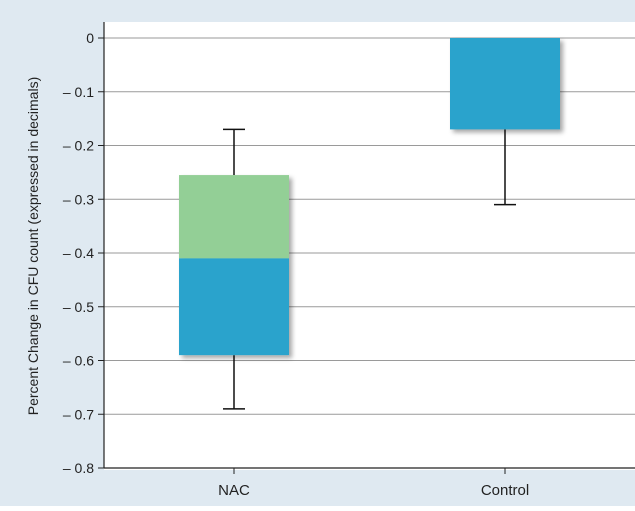 Image resolution: width=635 pixels, height=511 pixels. I want to click on y-tick-label: – 0.8, so click(78, 468).